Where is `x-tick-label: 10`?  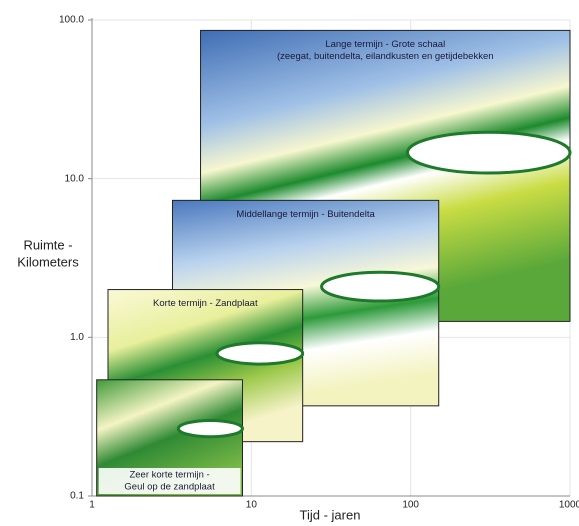 x-tick-label: 10 is located at coordinates (252, 505).